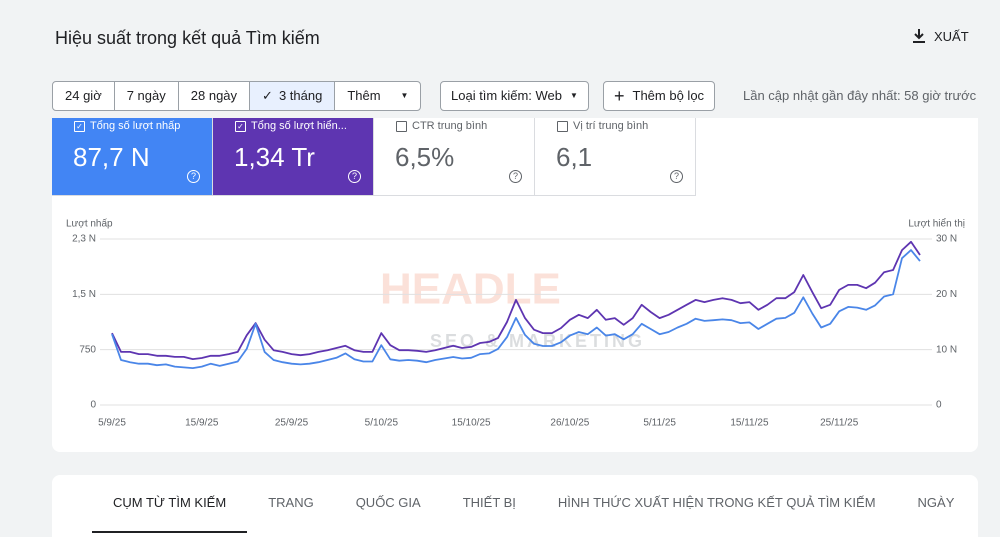 The width and height of the screenshot is (1000, 537). What do you see at coordinates (489, 502) in the screenshot?
I see `tab: THIẾT BỊ` at bounding box center [489, 502].